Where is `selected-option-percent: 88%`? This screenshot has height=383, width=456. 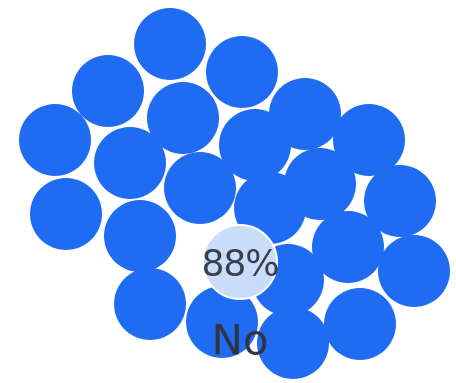 selected-option-percent: 88% is located at coordinates (240, 264).